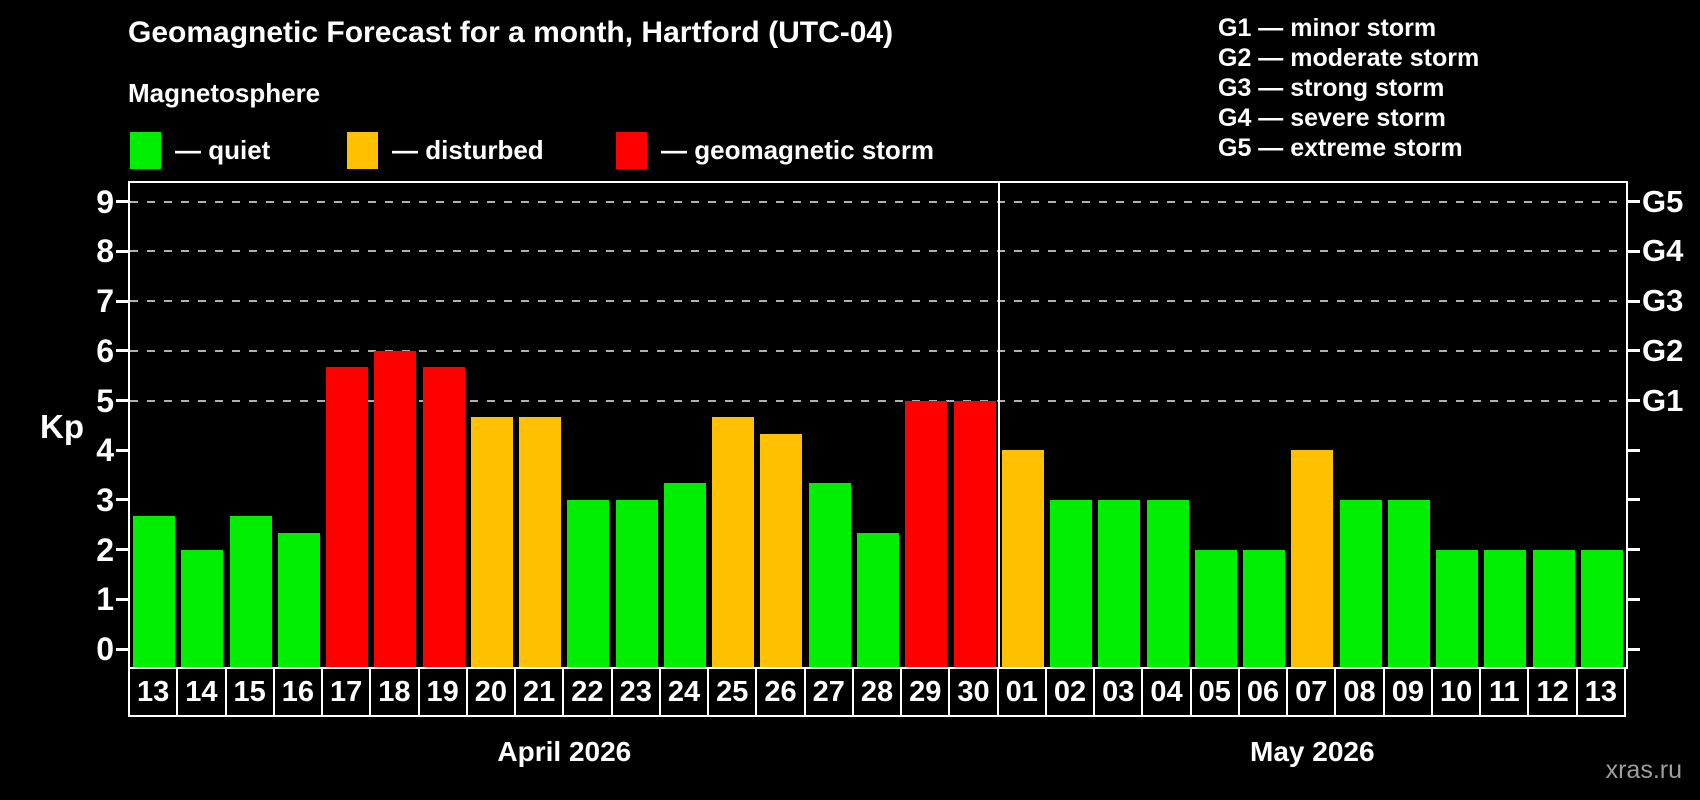 The image size is (1700, 800). What do you see at coordinates (878, 251) in the screenshot?
I see `gridline-kp8` at bounding box center [878, 251].